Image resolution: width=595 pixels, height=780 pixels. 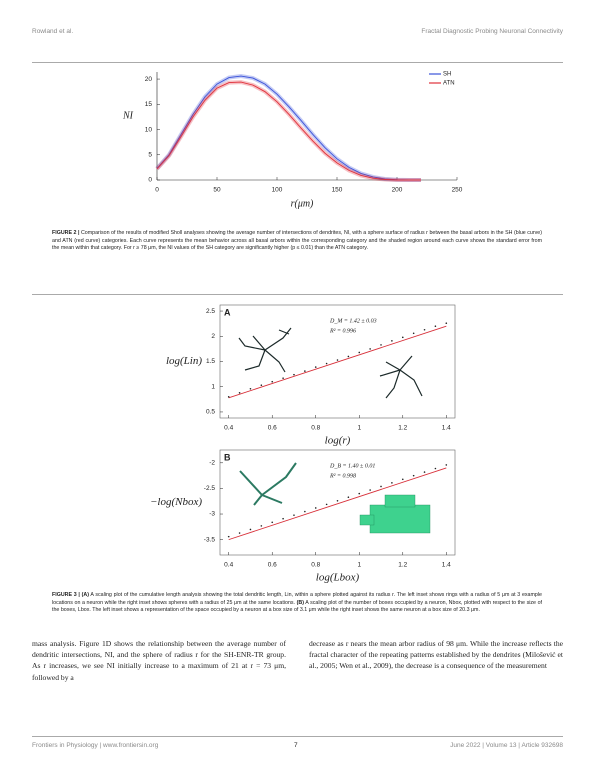 What do you see at coordinates (217, 190) in the screenshot?
I see `x-tick-label: 50` at bounding box center [217, 190].